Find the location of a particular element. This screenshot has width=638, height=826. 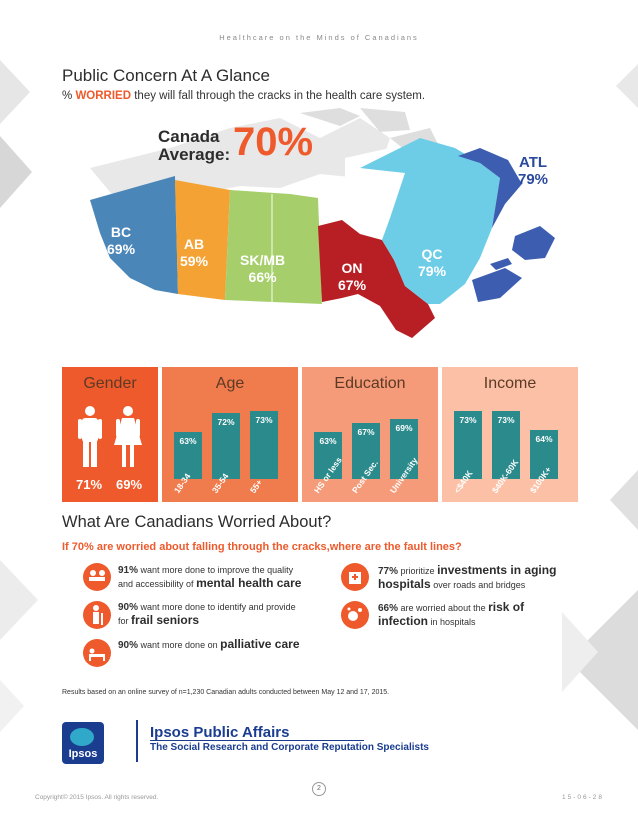

gender-icons is located at coordinates (110, 436).